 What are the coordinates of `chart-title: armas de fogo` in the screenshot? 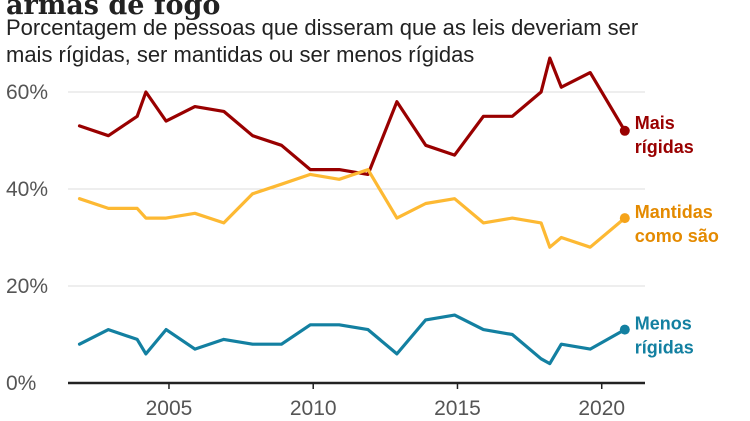 It's located at (113, 10).